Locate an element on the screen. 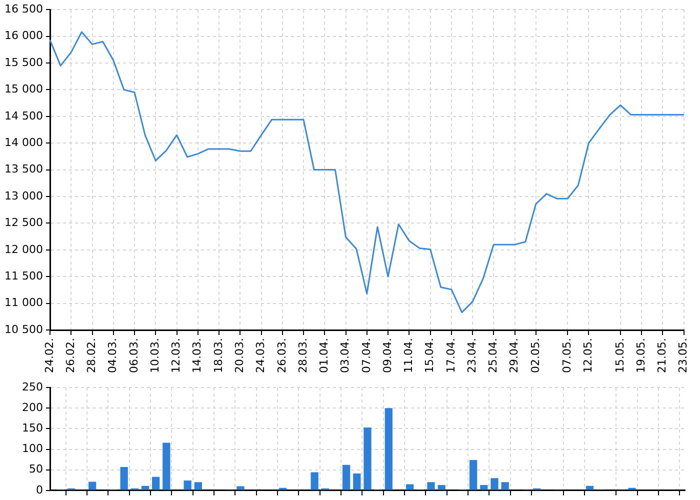 The height and width of the screenshot is (500, 700). x-tick-label: 17.04. is located at coordinates (451, 356).